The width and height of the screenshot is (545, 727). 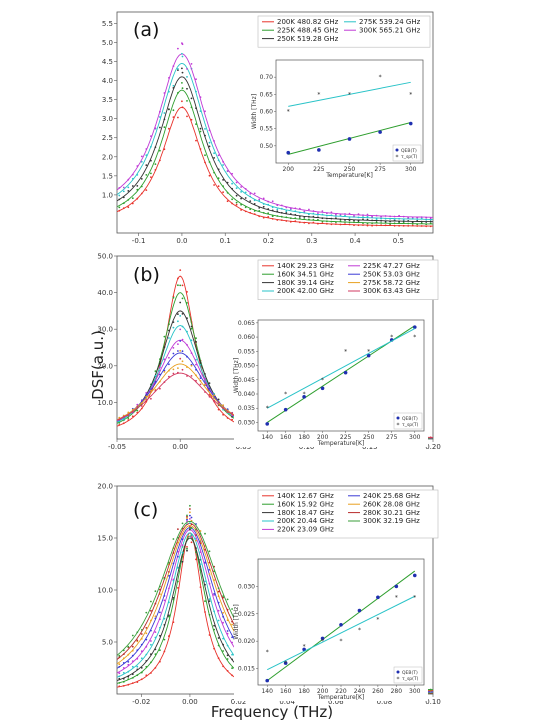 I want to click on inset-x-tick-label: 160, so click(x=286, y=691).